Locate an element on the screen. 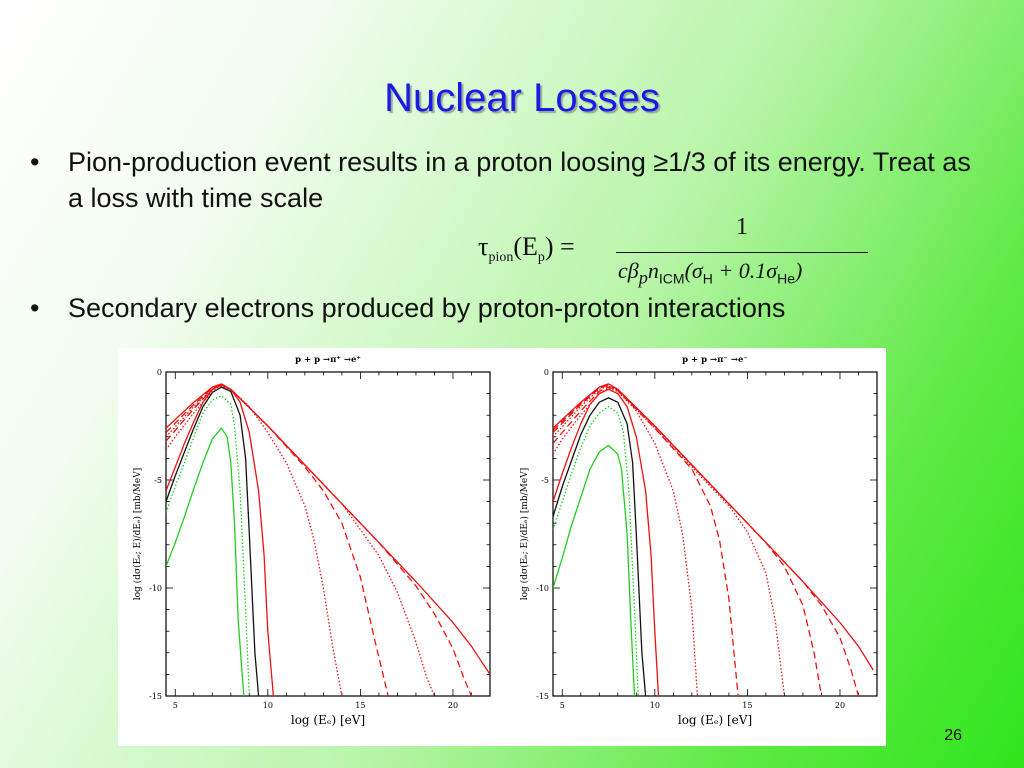  pion-timescale-formula: τpion(Ep) = 1 cβpnICM(σH + 0.1σHe) is located at coordinates (678, 254).